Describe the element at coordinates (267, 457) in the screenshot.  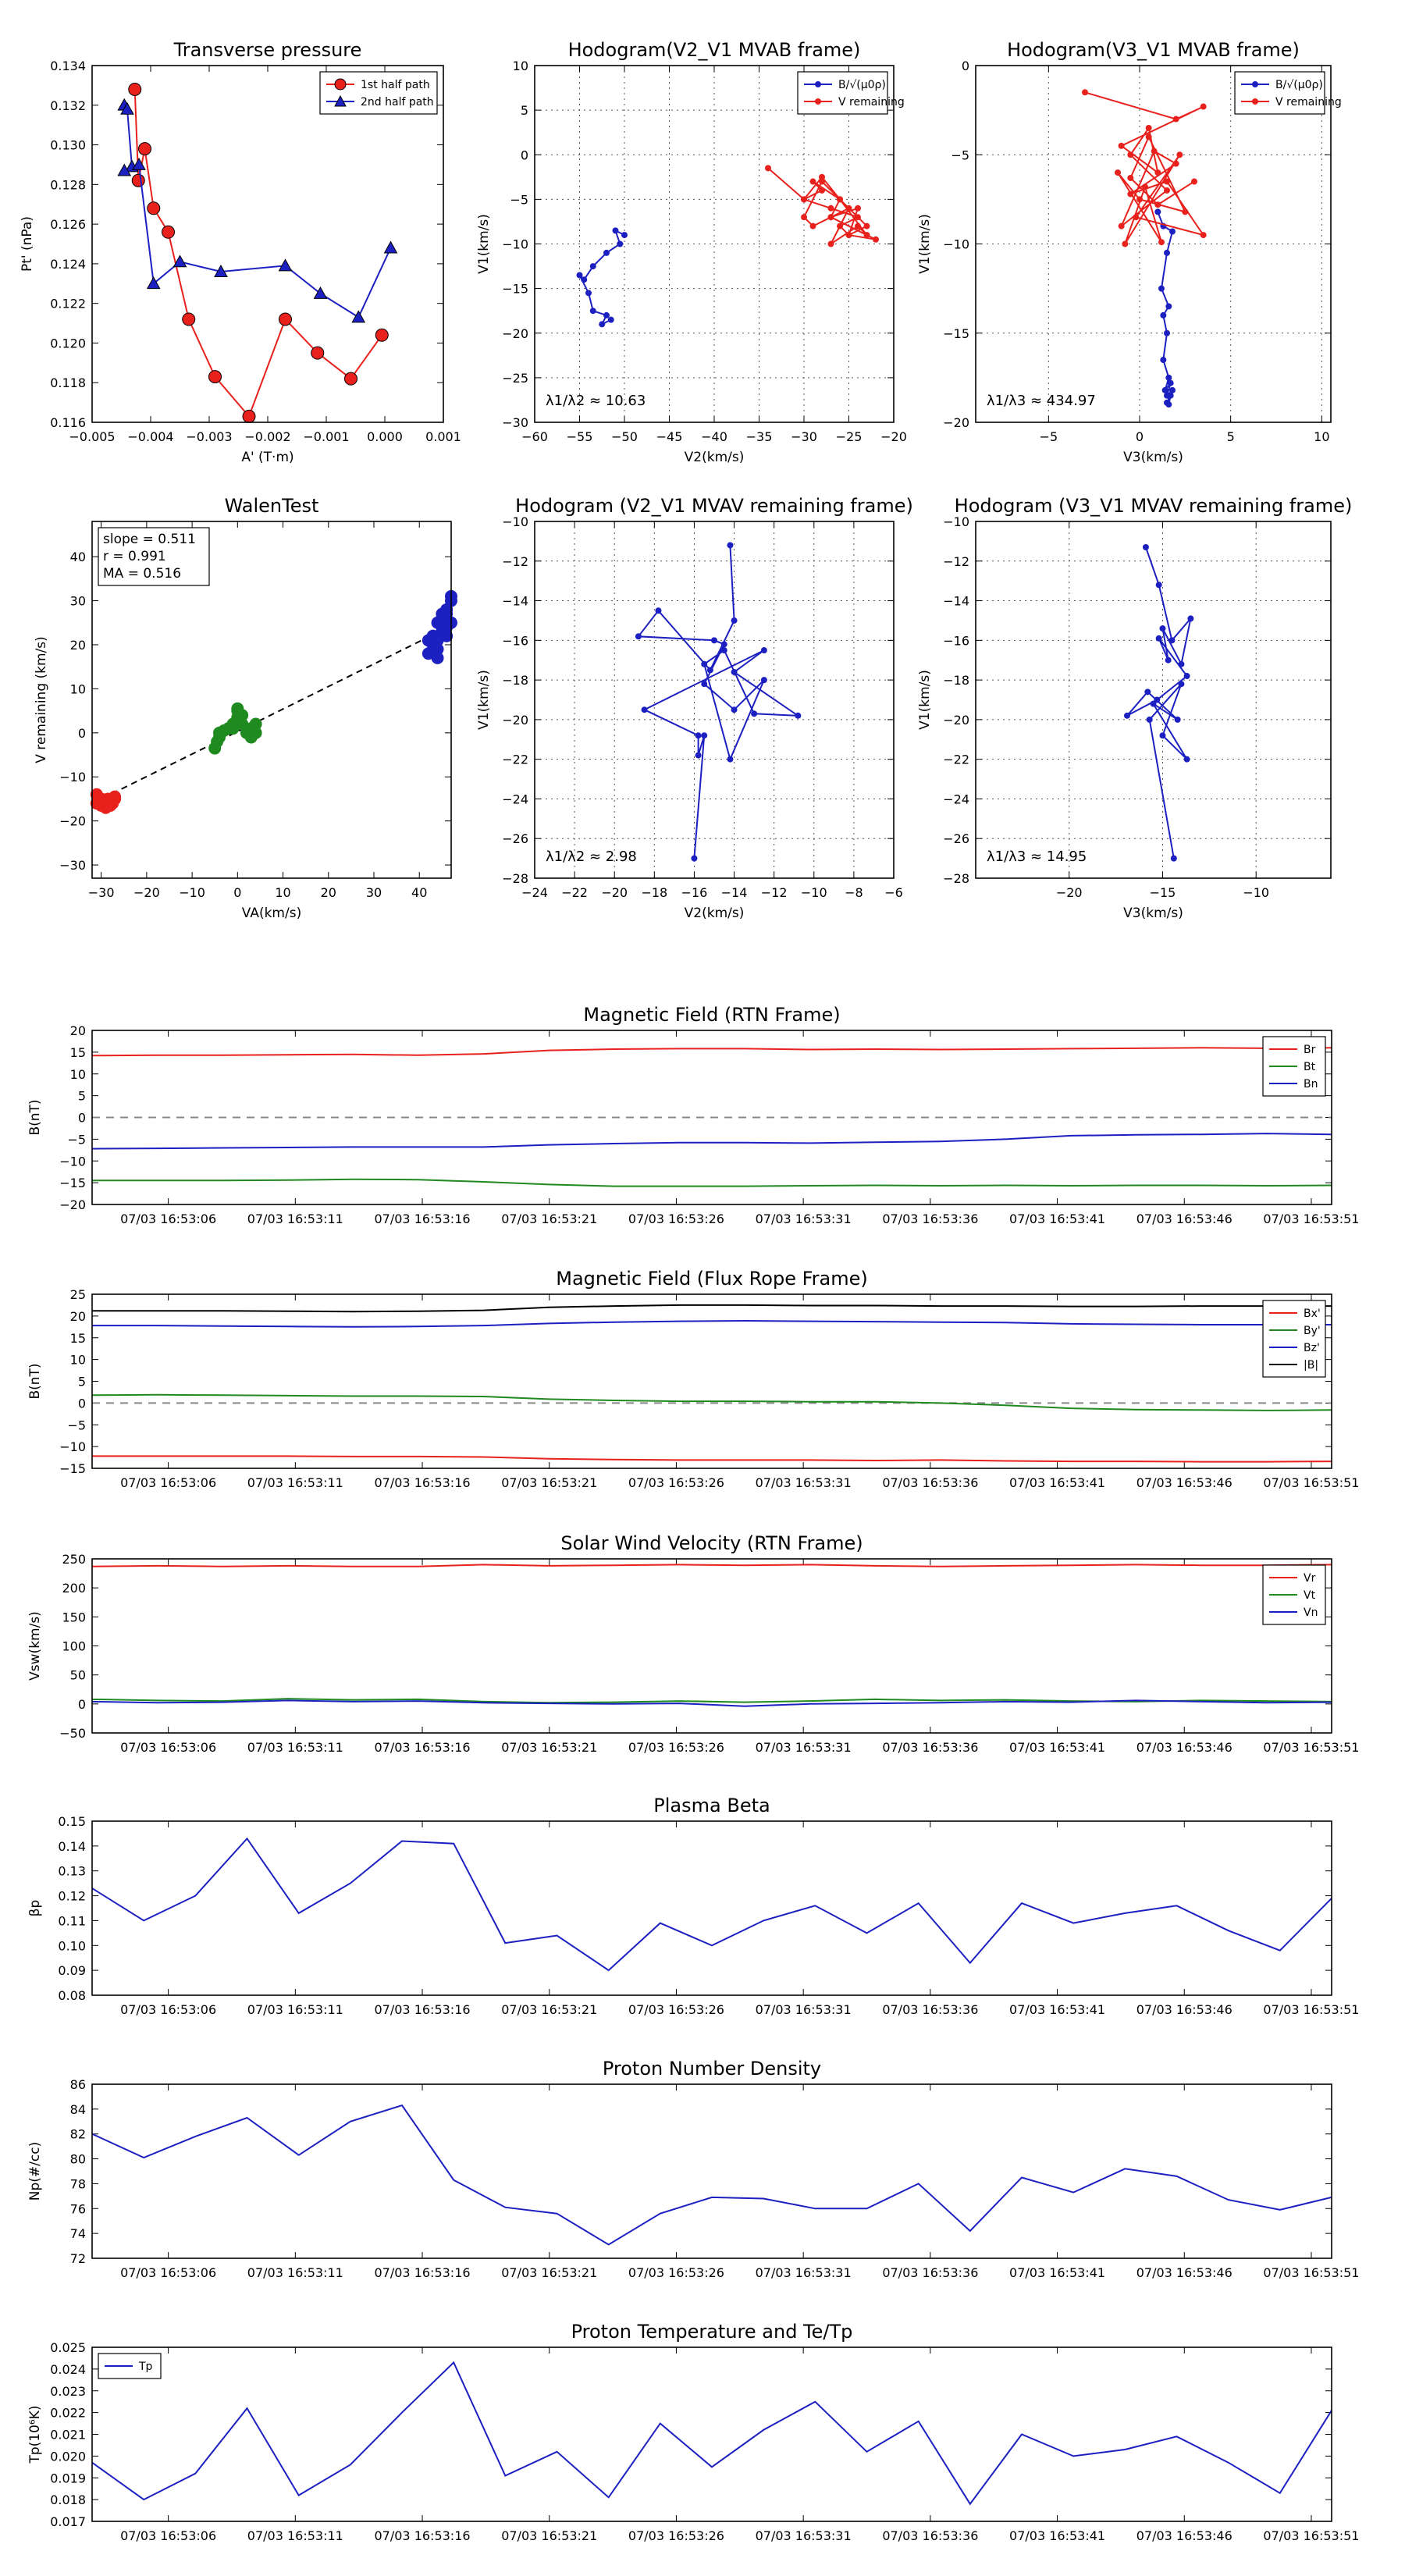
I see `pt-xlabel: A' (T·m)` at that location.